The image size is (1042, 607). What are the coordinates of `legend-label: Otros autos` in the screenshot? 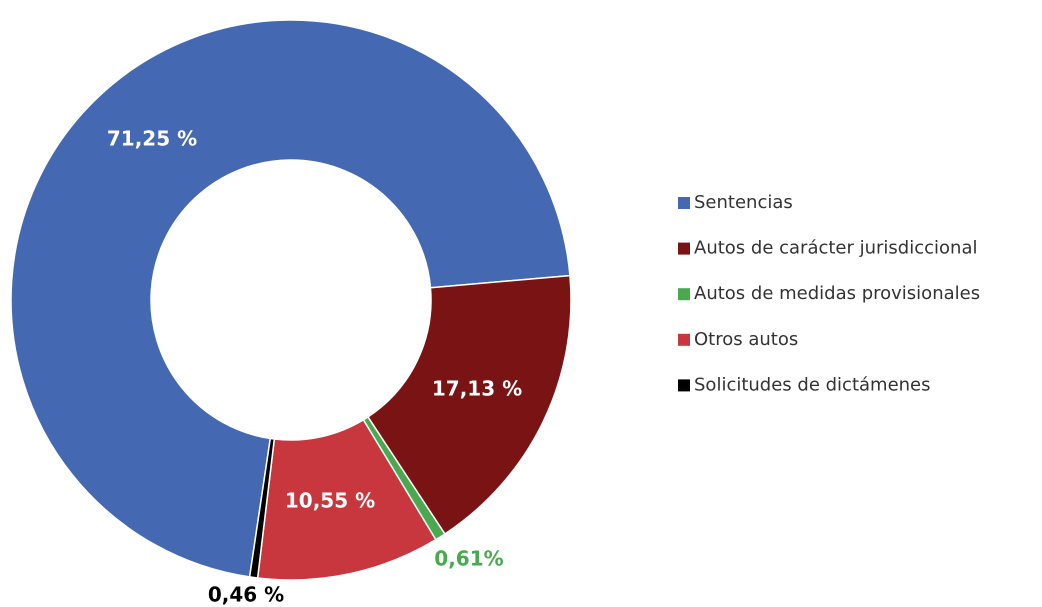 It's located at (746, 339).